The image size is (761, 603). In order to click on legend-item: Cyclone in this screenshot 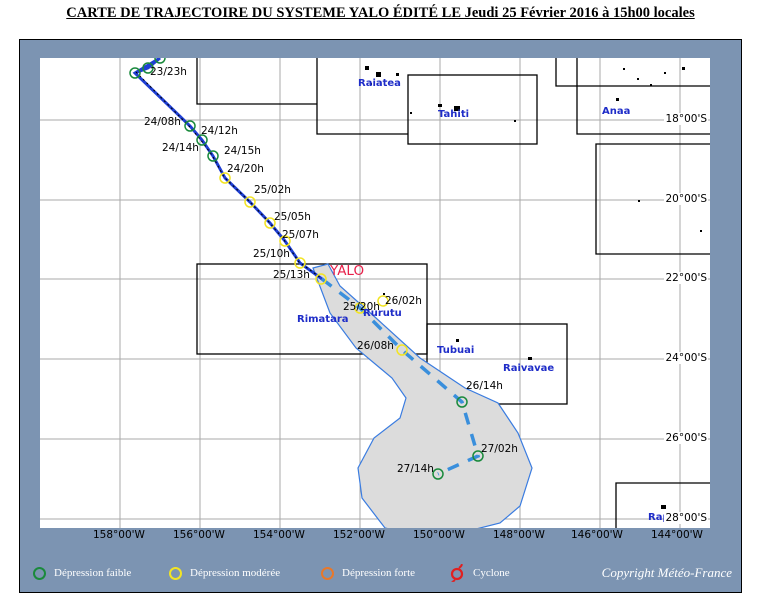, I will do `click(479, 573)`.